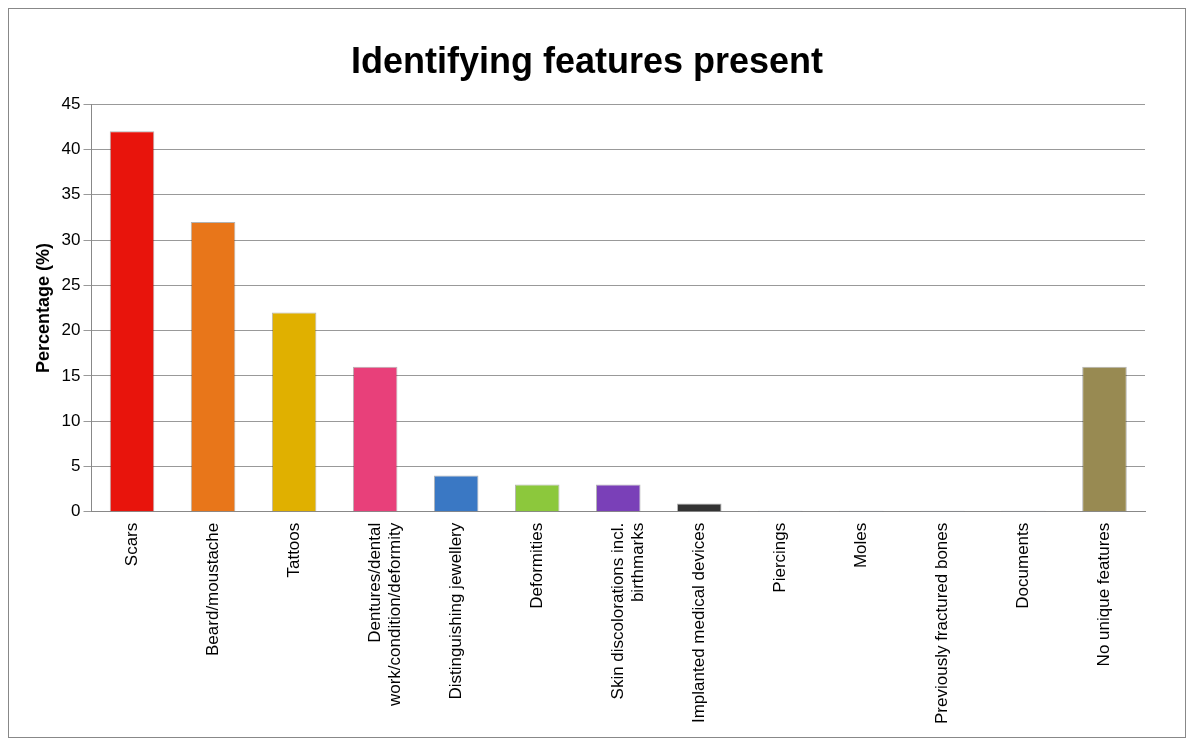  I want to click on x-tick-label: Tattoos, so click(293, 550).